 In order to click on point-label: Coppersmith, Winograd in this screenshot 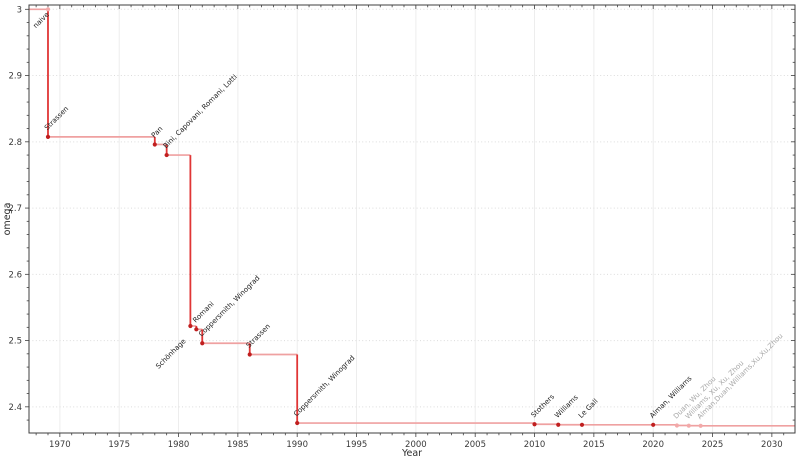, I will do `click(324, 386)`.